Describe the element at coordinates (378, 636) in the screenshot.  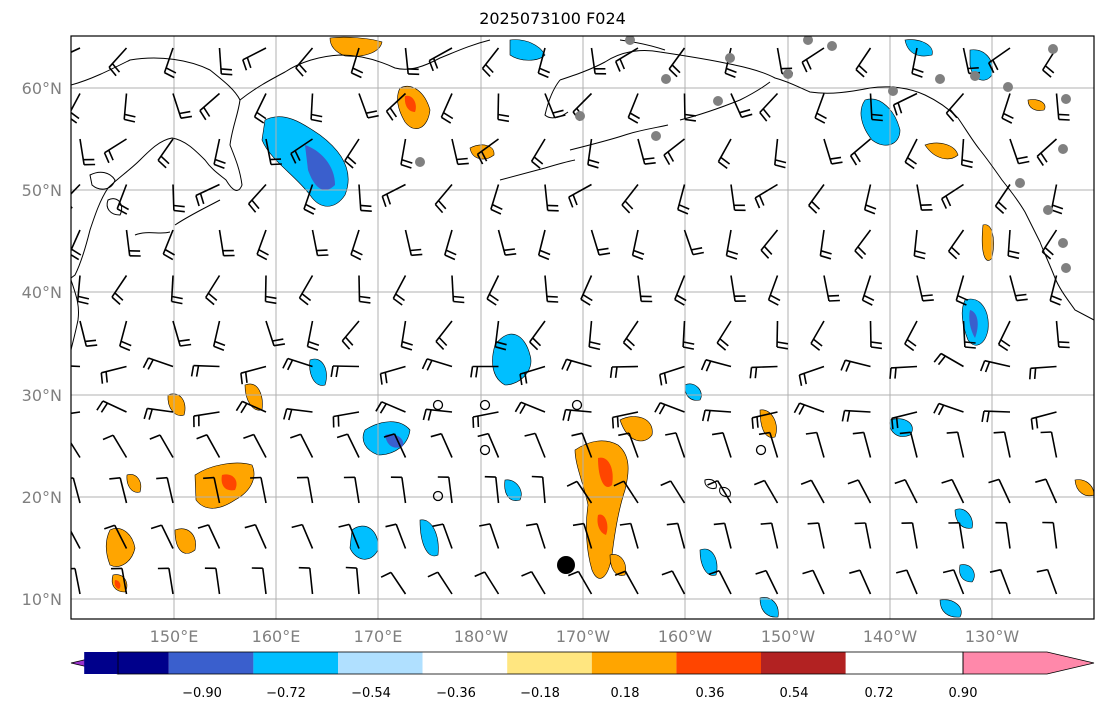
I see `lon-label: 170°E` at that location.